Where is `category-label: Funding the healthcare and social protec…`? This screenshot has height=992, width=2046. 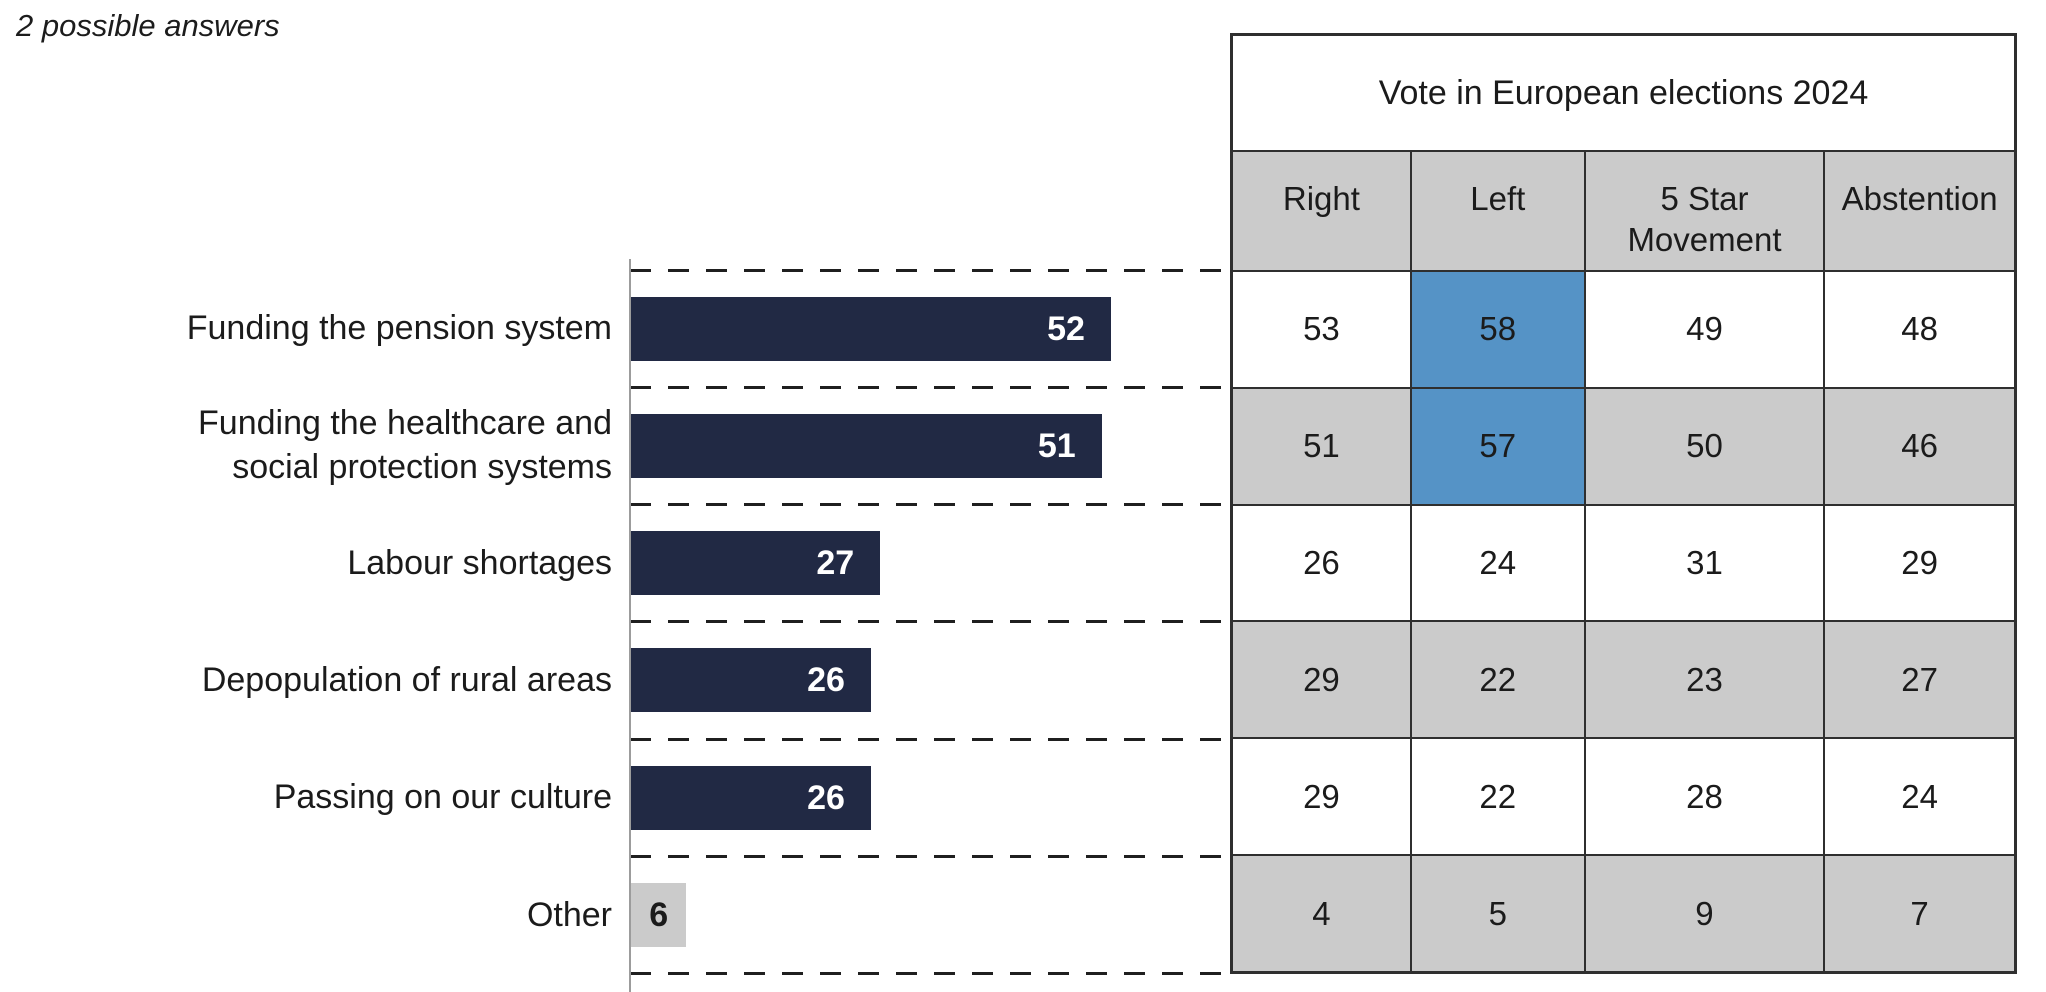
category-label: Funding the healthcare and social protec… is located at coordinates (306, 445).